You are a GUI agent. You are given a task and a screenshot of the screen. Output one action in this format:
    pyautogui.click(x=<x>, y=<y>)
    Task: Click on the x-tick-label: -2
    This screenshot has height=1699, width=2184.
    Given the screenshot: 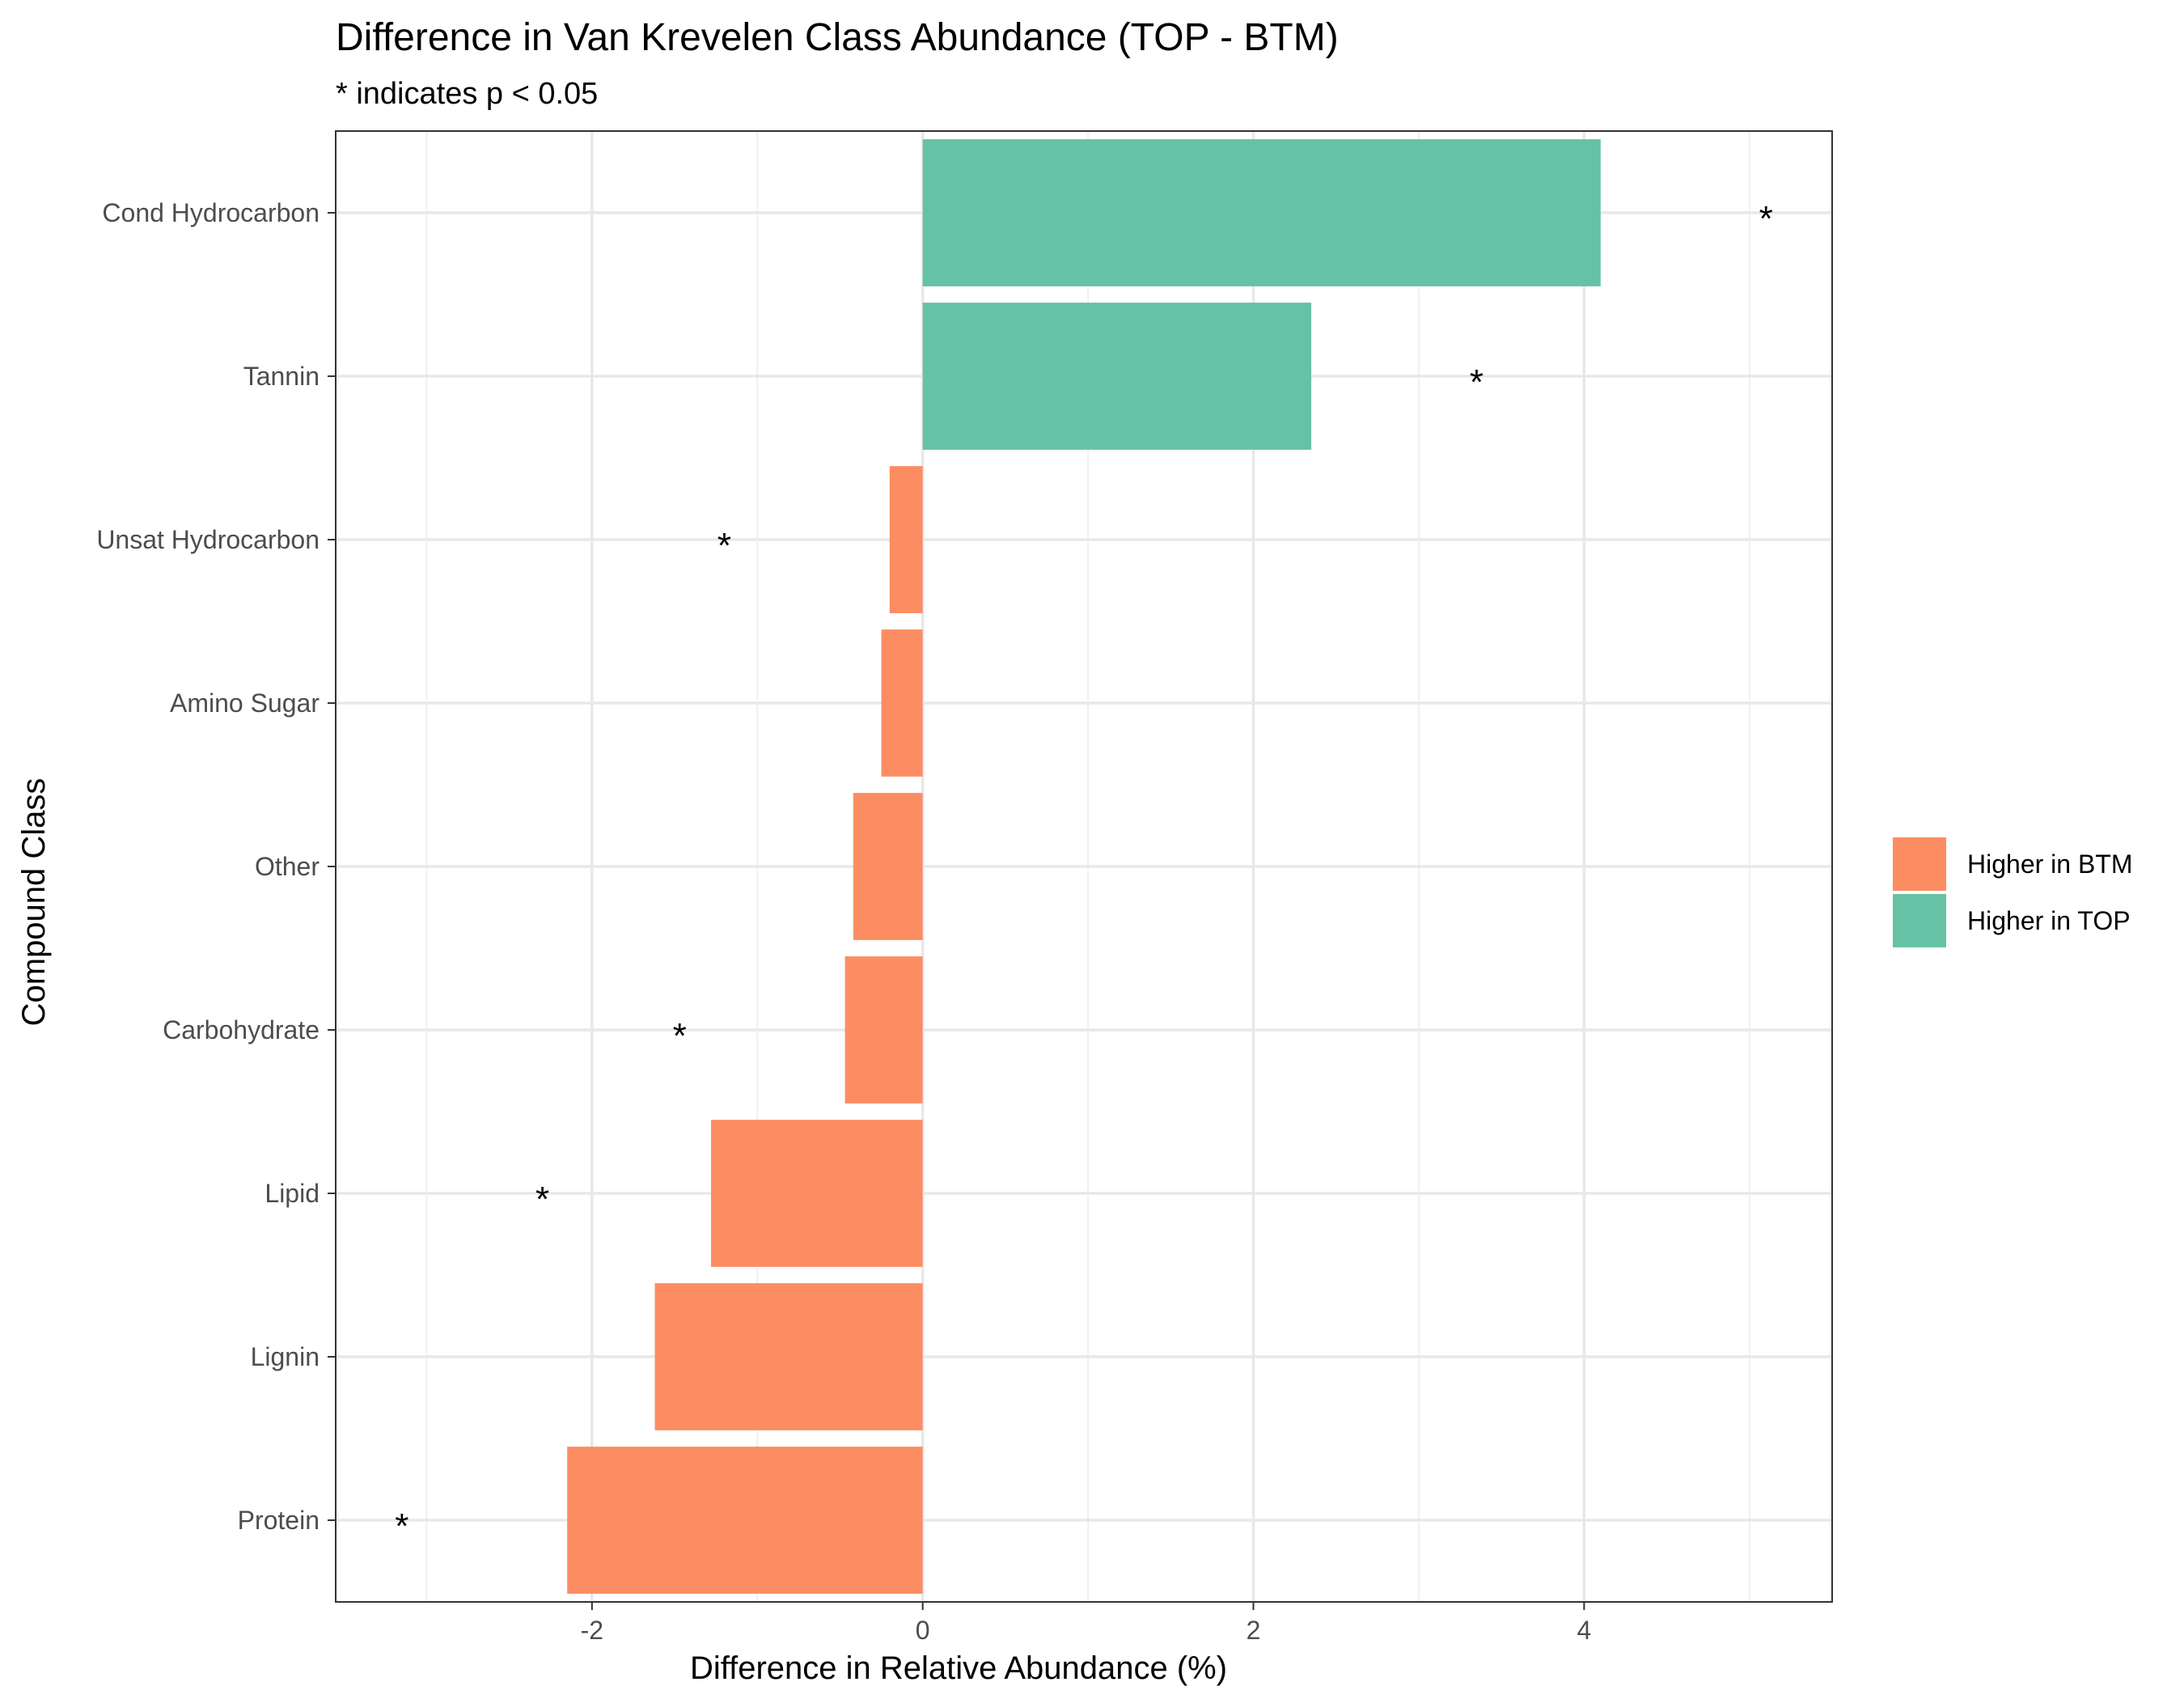 What is the action you would take?
    pyautogui.click(x=592, y=1630)
    